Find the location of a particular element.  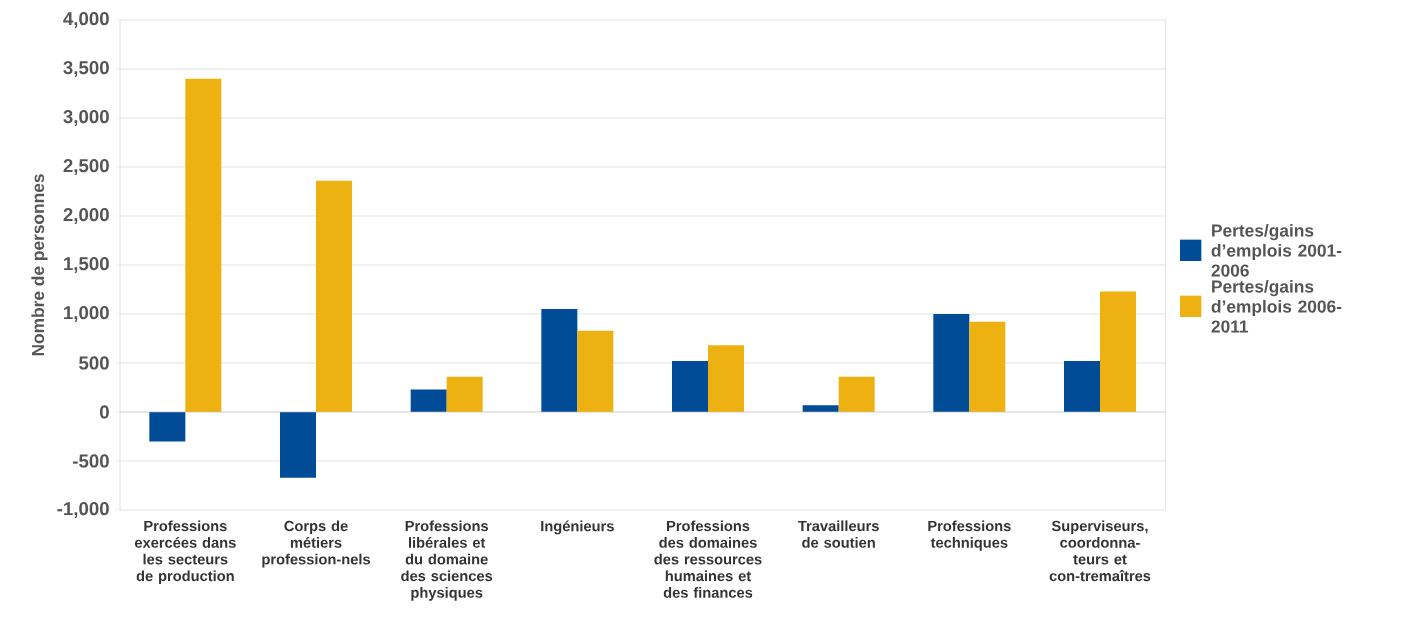

x-tick-label: Professions libérales et du domaine des sciences physiques is located at coordinates (447, 560).